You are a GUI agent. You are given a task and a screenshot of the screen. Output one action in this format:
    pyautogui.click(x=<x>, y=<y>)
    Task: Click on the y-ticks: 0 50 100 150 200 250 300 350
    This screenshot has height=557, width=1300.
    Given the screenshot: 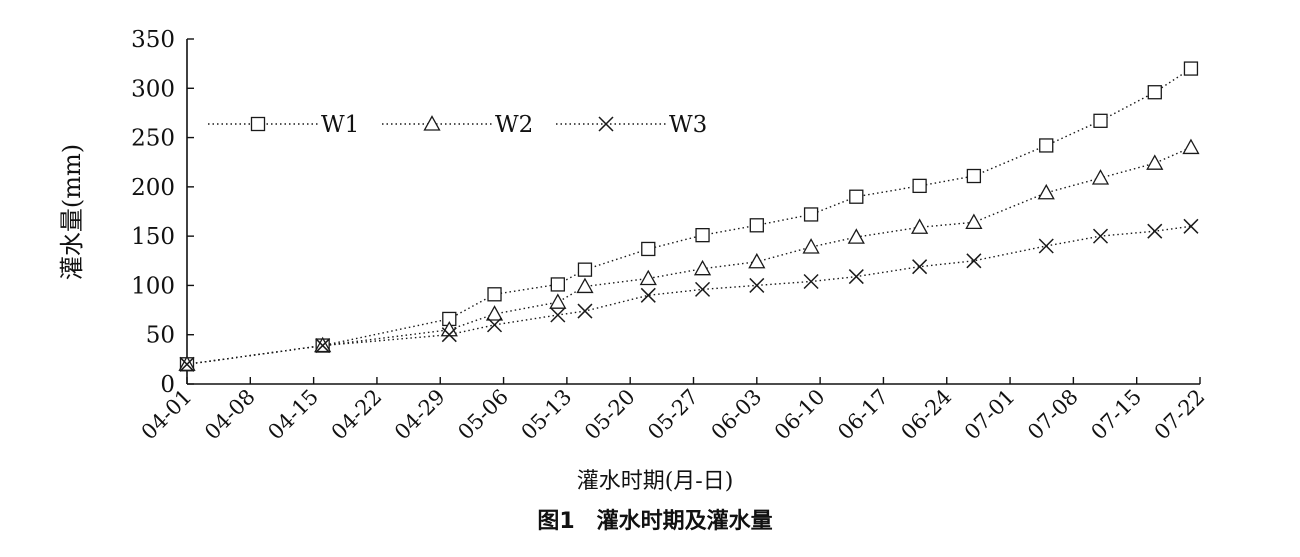 What is the action you would take?
    pyautogui.click(x=162, y=212)
    